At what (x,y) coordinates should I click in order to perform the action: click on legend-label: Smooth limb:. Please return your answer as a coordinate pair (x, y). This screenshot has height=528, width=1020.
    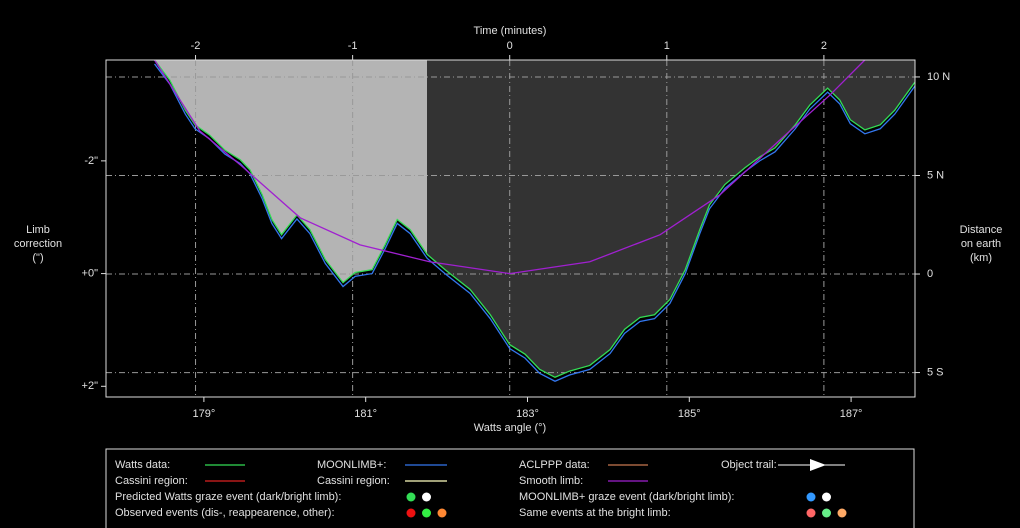
    Looking at the image, I should click on (551, 481).